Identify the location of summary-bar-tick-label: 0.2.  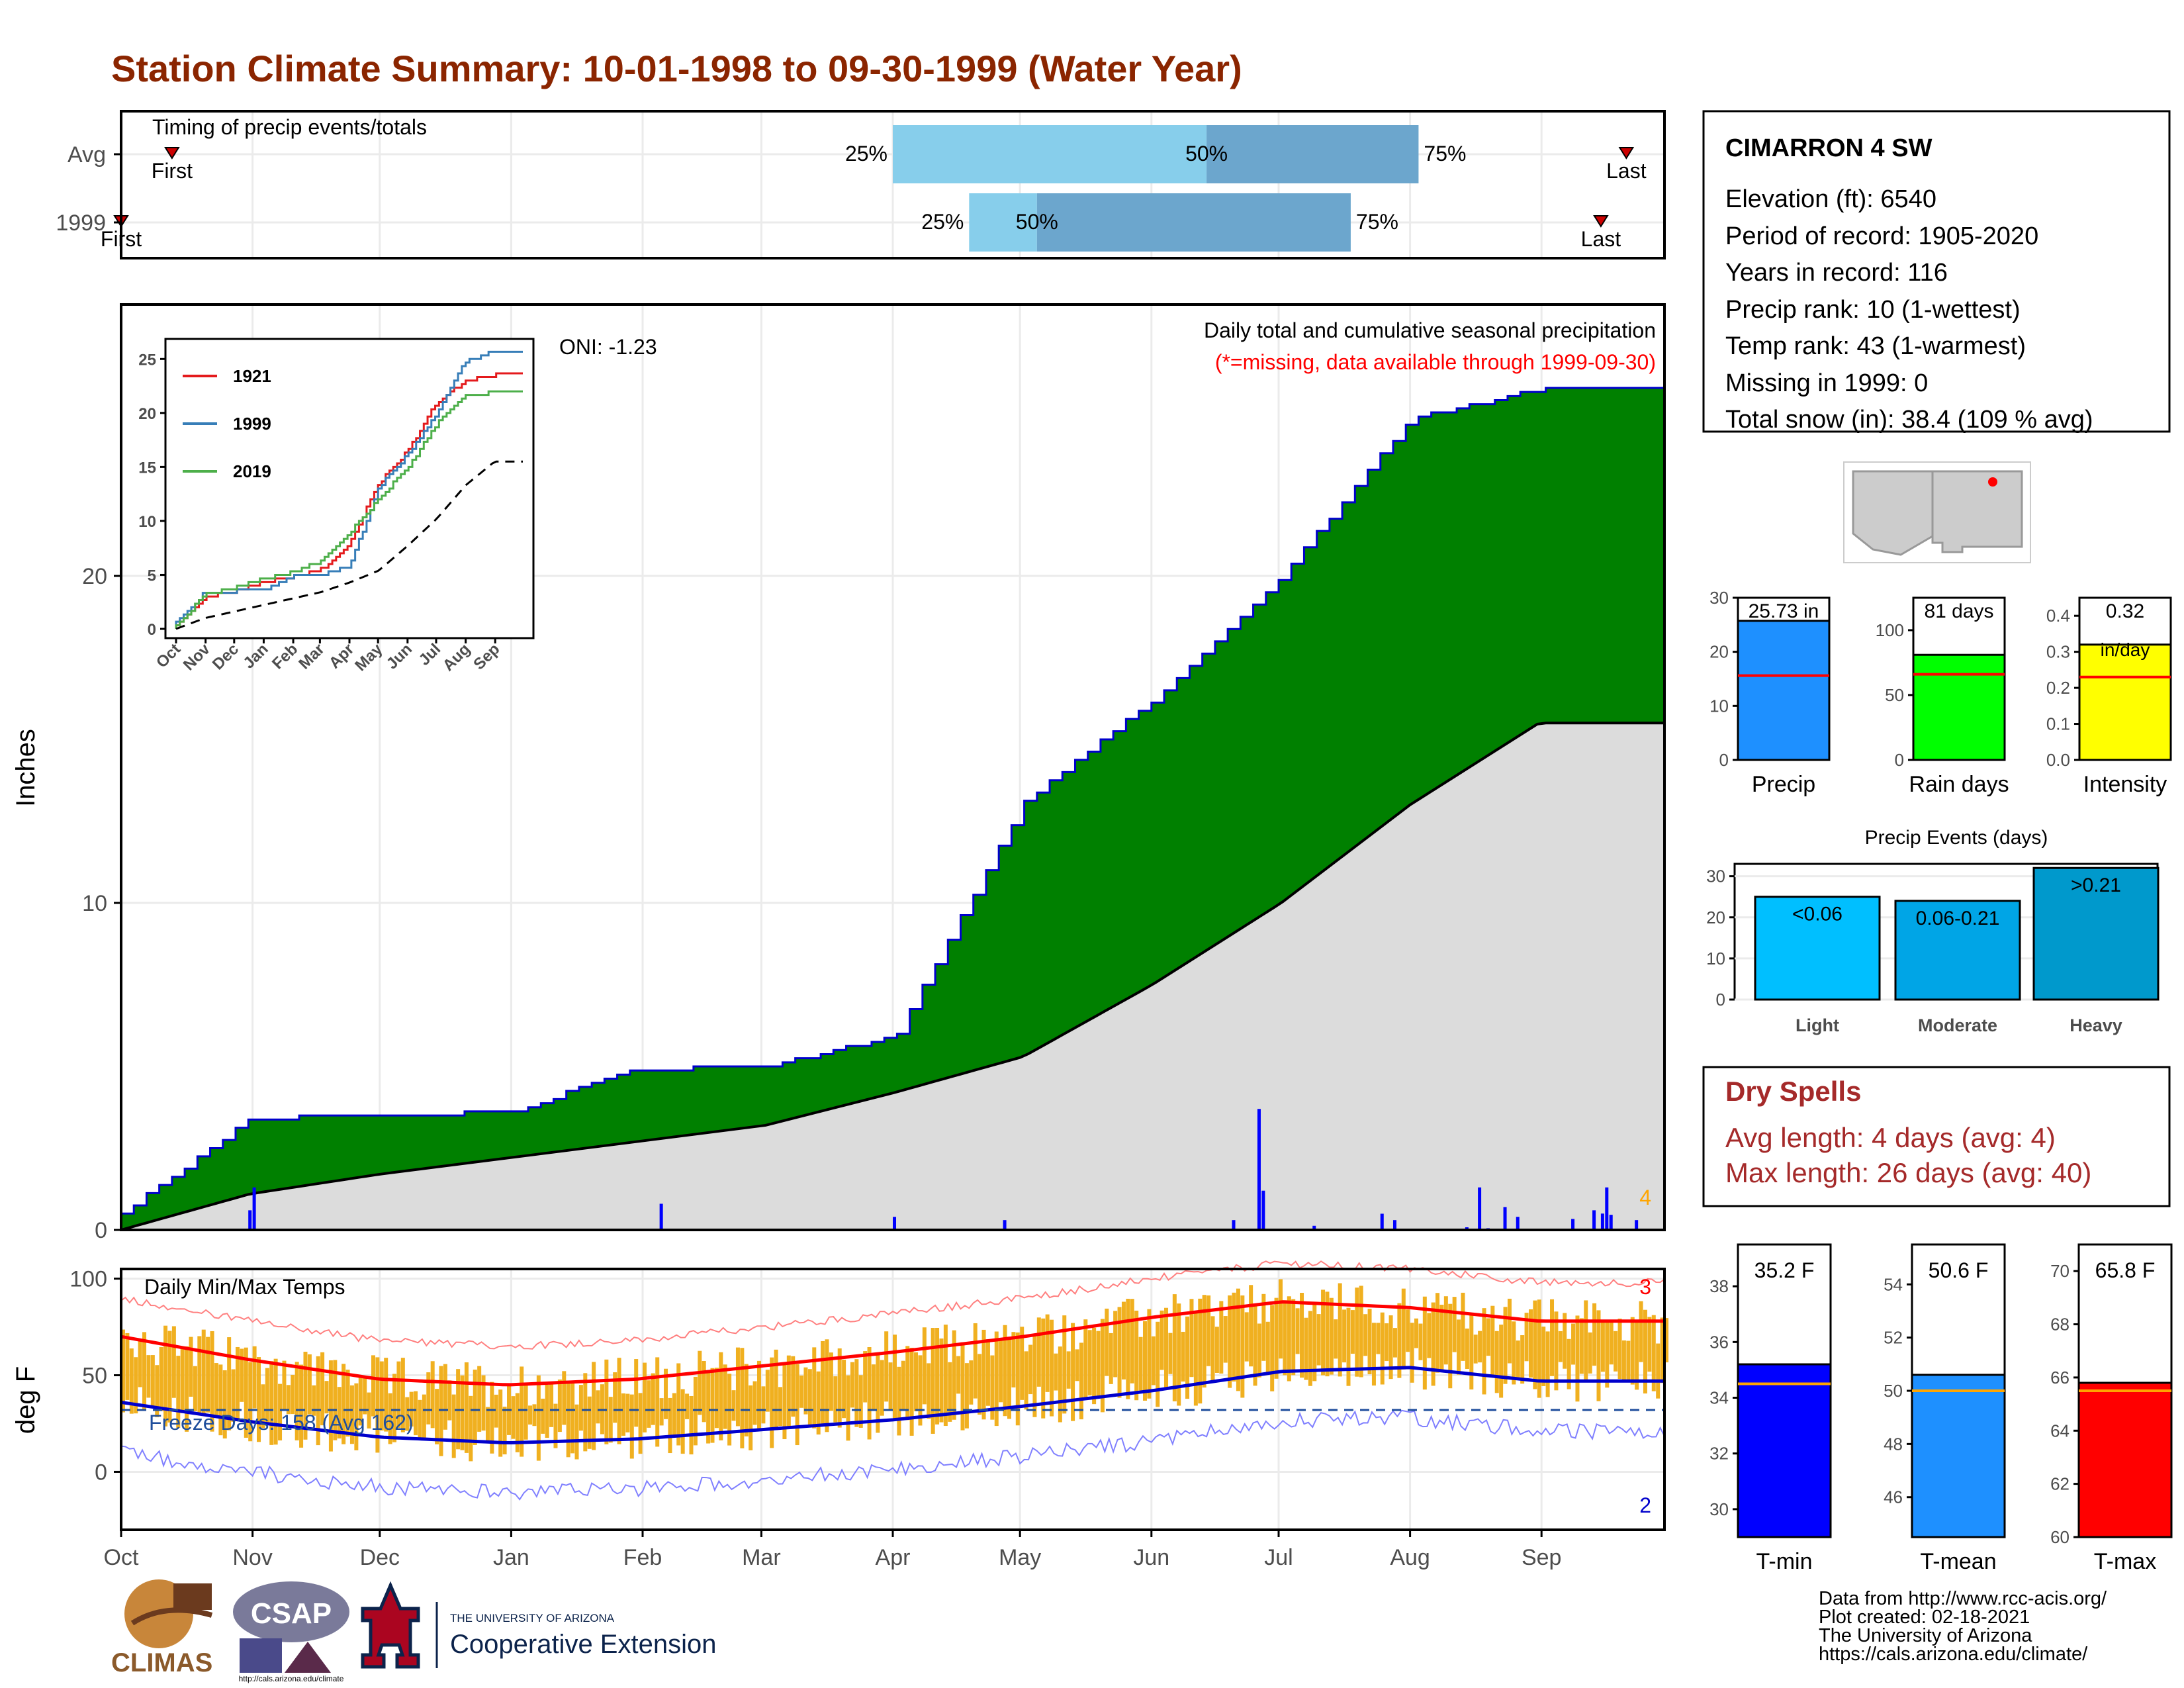
(2058, 688).